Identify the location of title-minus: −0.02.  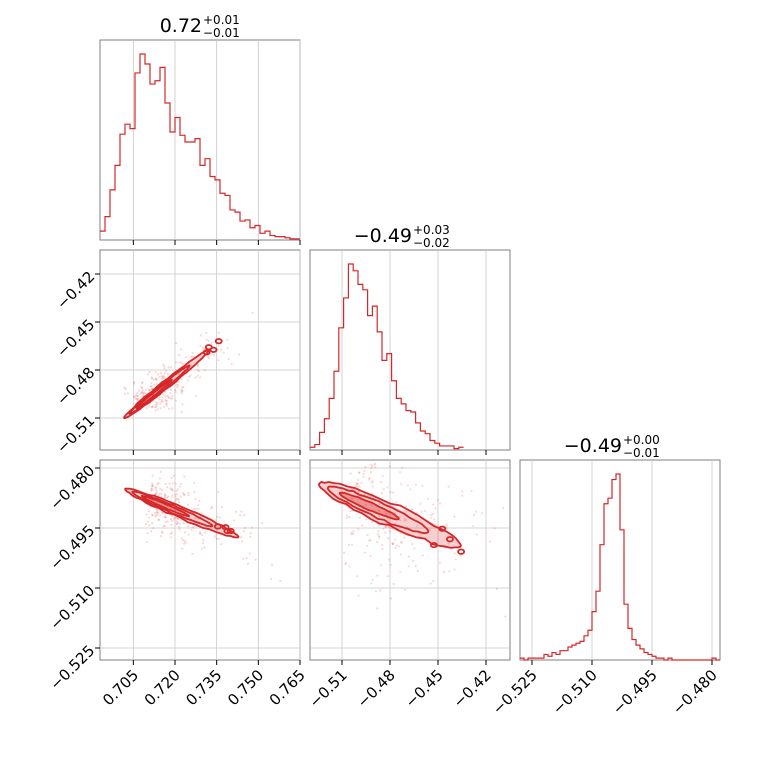
(431, 243).